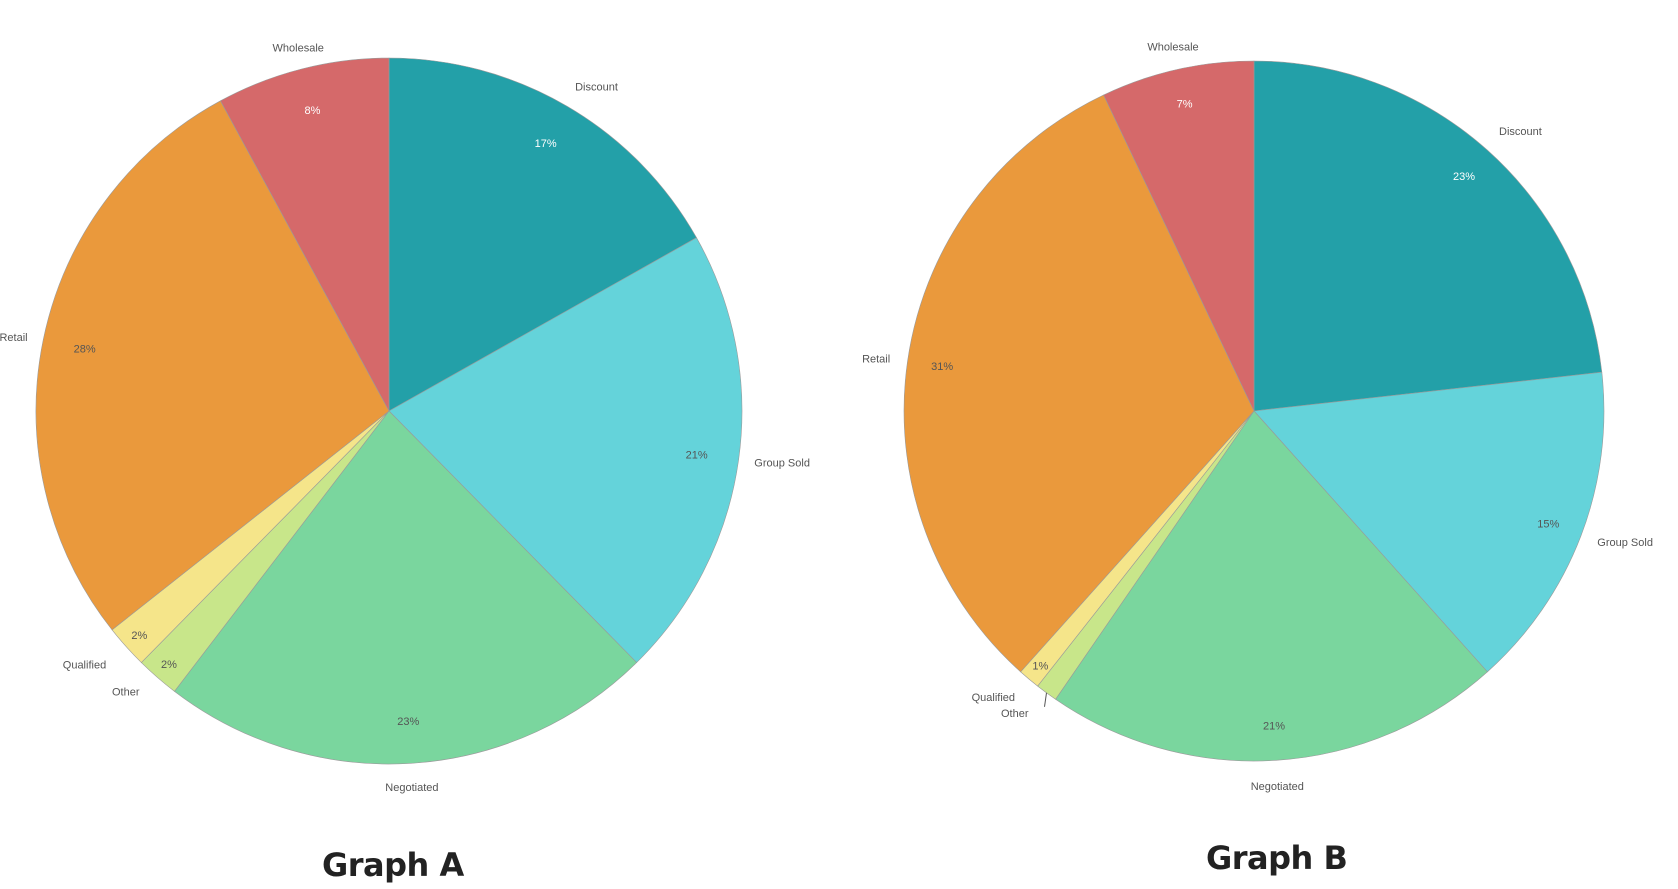 Image resolution: width=1678 pixels, height=889 pixels. What do you see at coordinates (408, 722) in the screenshot?
I see `graph-a-pct-label-negotiated: 23%` at bounding box center [408, 722].